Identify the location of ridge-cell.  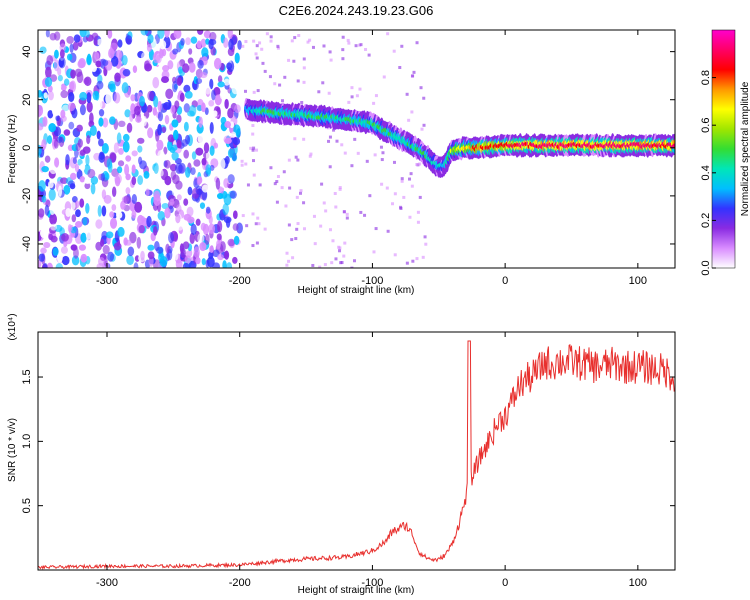
(673, 146).